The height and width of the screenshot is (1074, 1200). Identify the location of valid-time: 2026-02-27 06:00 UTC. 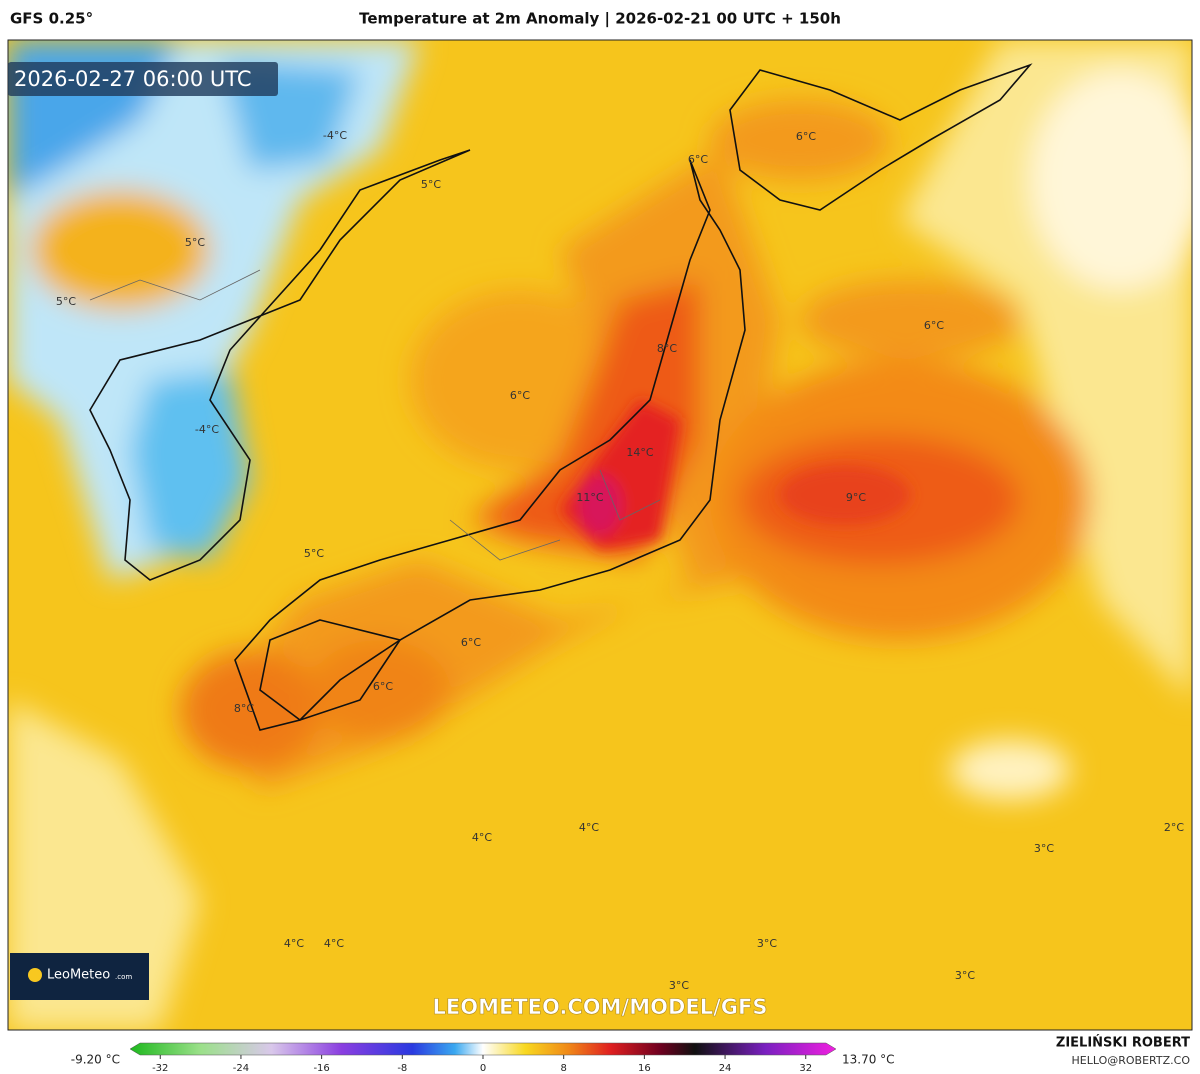
(133, 79).